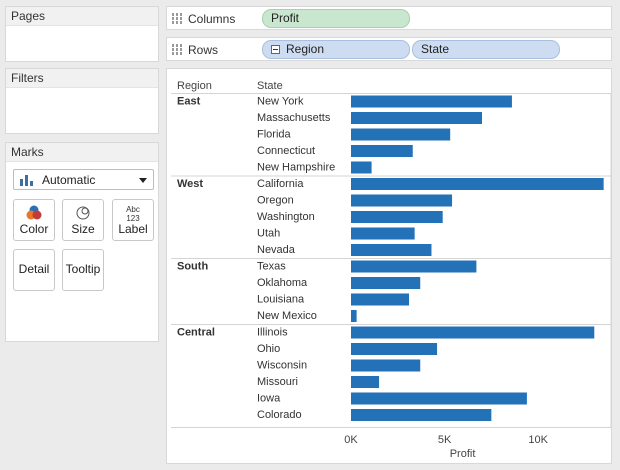  I want to click on label-button: Abc 123 Label, so click(133, 220).